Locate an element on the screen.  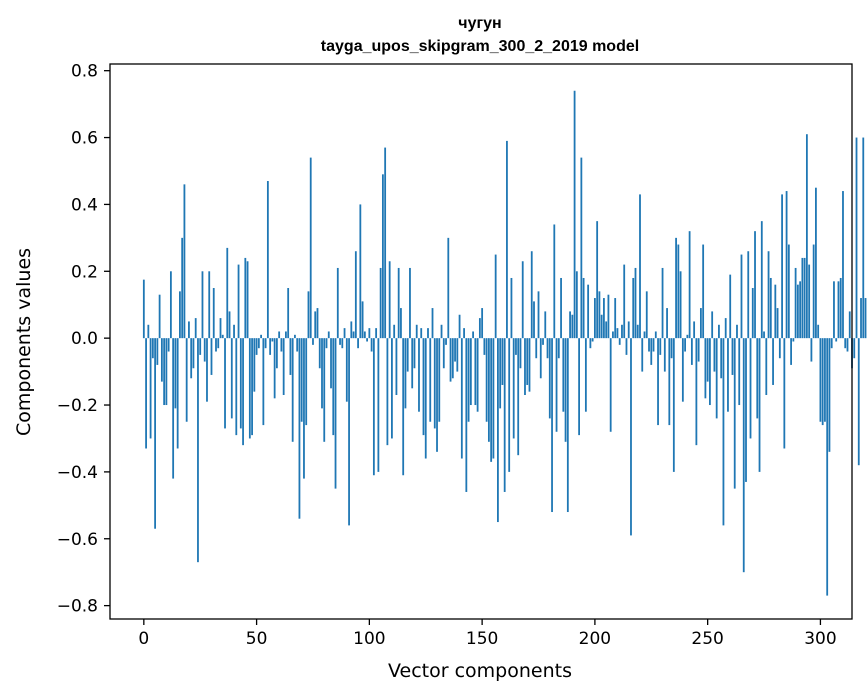
y-tick-label: −0.6 is located at coordinates (77, 540).